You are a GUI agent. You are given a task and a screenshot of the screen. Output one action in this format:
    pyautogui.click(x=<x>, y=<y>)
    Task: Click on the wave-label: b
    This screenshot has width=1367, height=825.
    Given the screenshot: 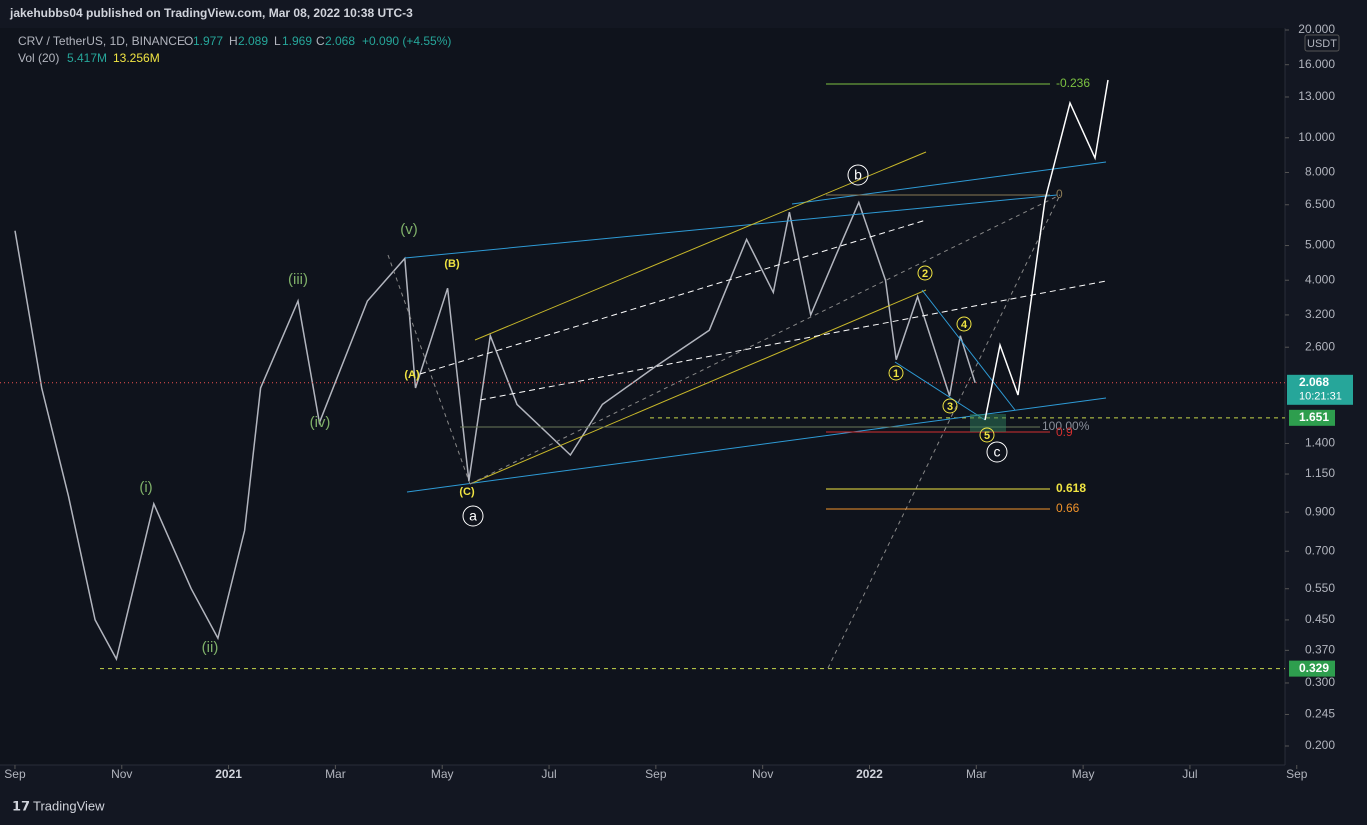 What is the action you would take?
    pyautogui.click(x=858, y=175)
    